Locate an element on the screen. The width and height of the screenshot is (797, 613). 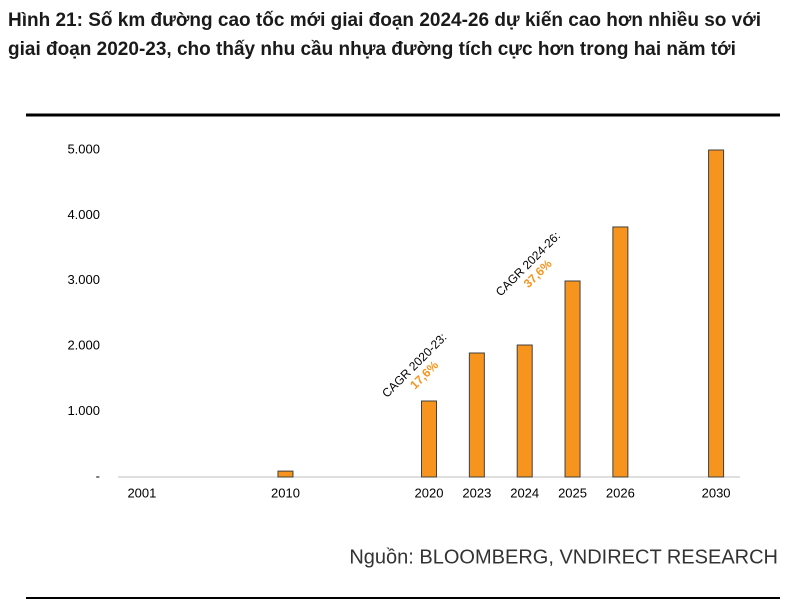
x-tick-label: 2030 is located at coordinates (716, 492).